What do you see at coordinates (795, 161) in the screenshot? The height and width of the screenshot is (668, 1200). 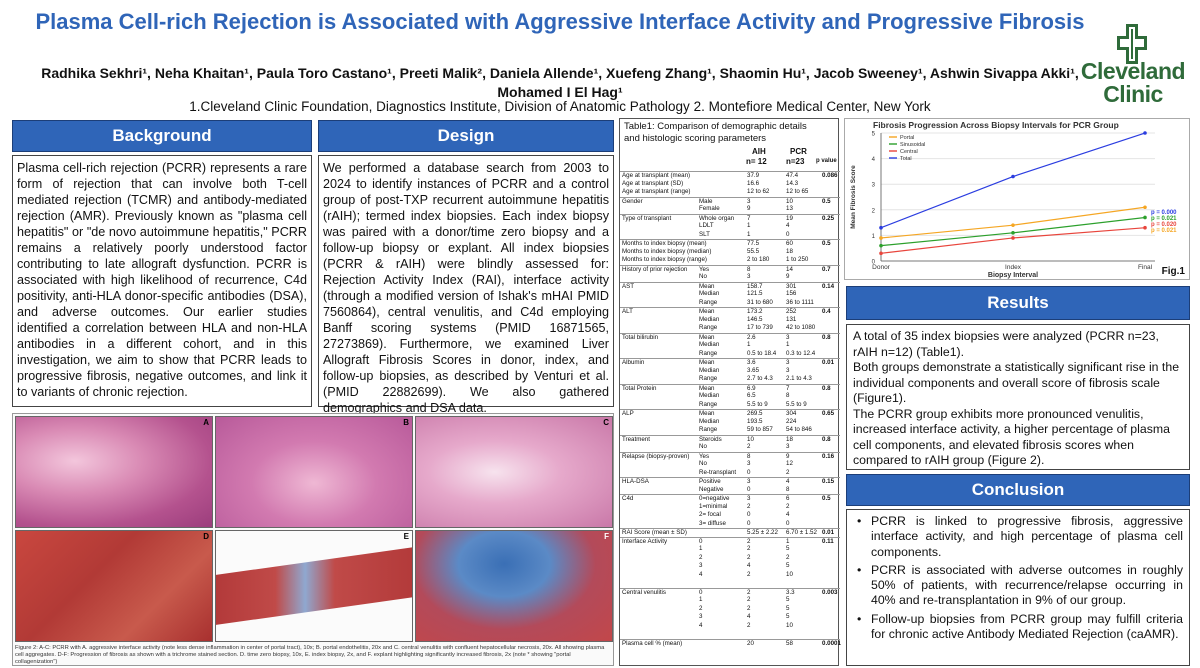 I see `col-pcr-n: n=23` at bounding box center [795, 161].